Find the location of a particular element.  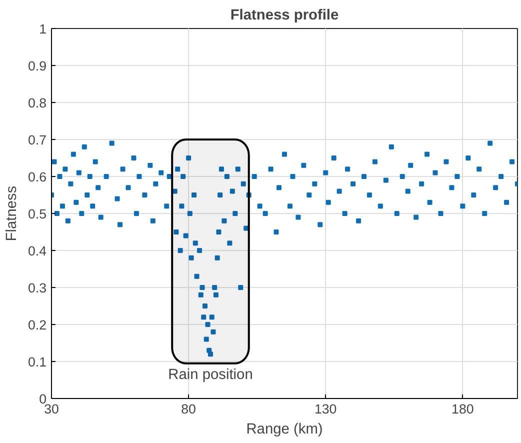

x-tick-label: 130 is located at coordinates (325, 409).